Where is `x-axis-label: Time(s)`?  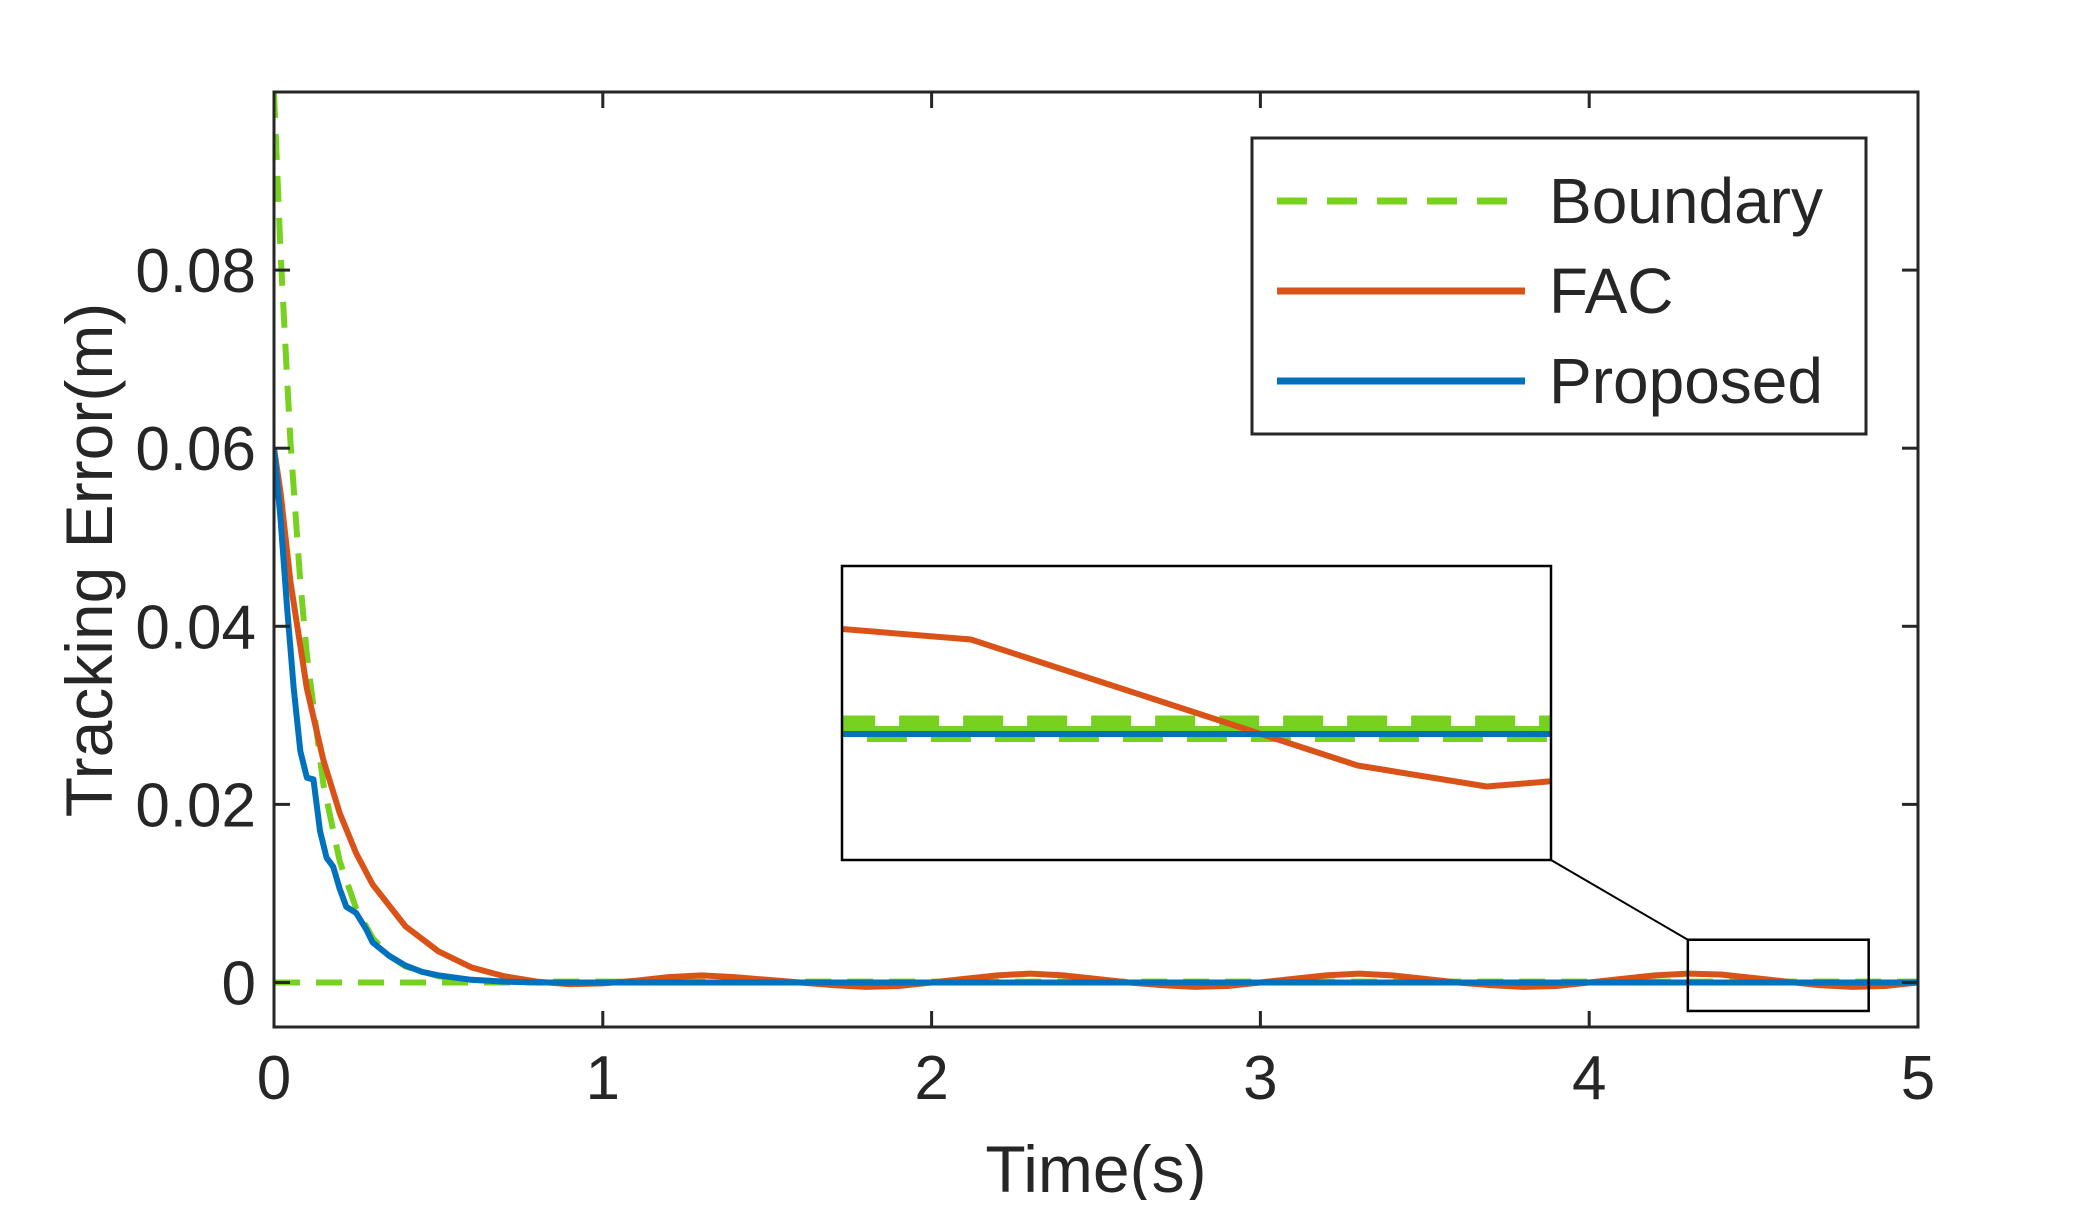 x-axis-label: Time(s) is located at coordinates (1095, 1166).